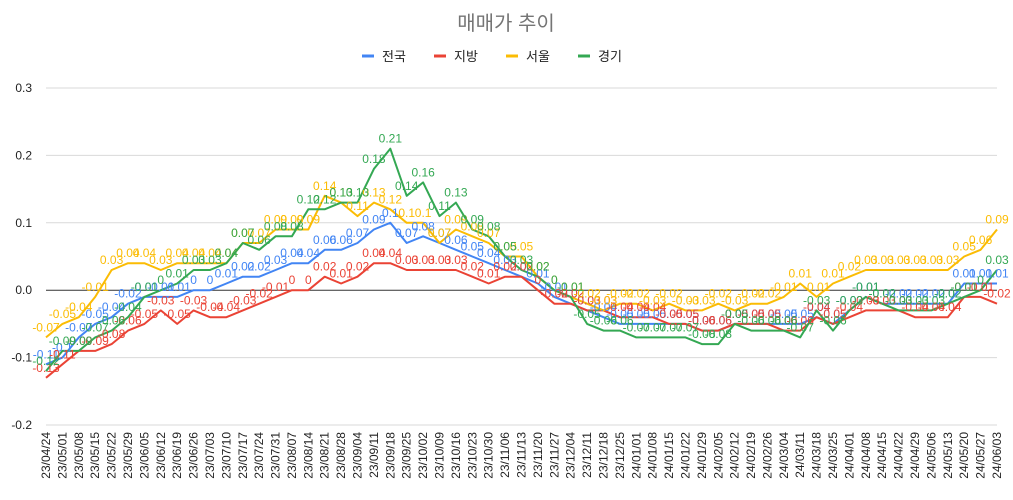  What do you see at coordinates (817, 455) in the screenshot?
I see `x-tick-label: 24/03/18` at bounding box center [817, 455].